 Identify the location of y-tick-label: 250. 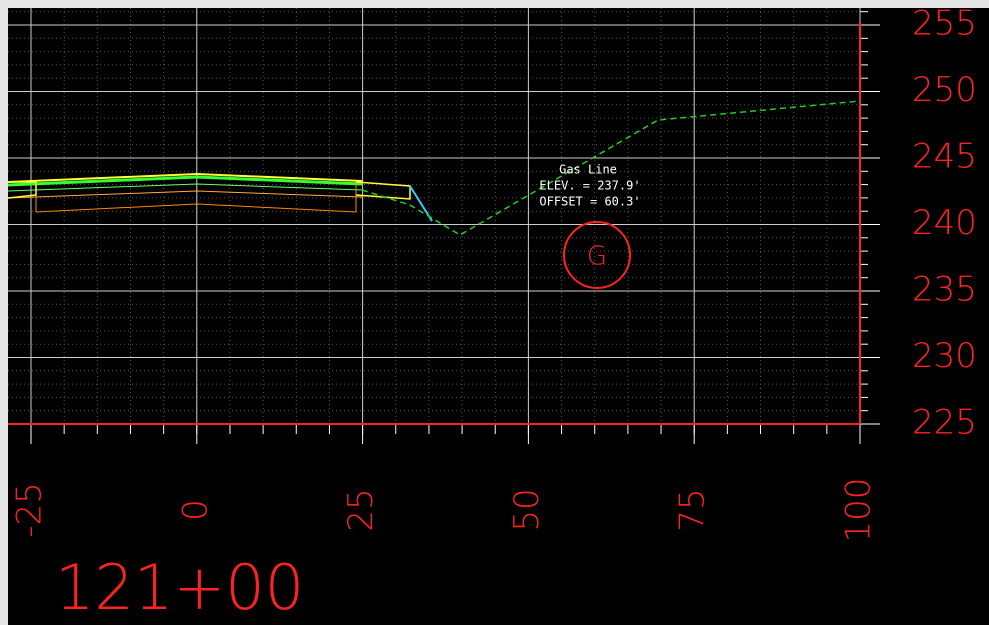
(944, 90).